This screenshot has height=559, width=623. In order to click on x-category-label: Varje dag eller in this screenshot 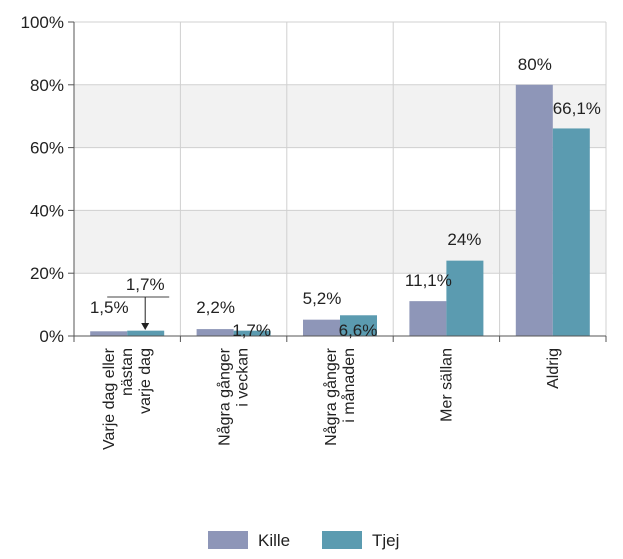, I will do `click(109, 398)`.